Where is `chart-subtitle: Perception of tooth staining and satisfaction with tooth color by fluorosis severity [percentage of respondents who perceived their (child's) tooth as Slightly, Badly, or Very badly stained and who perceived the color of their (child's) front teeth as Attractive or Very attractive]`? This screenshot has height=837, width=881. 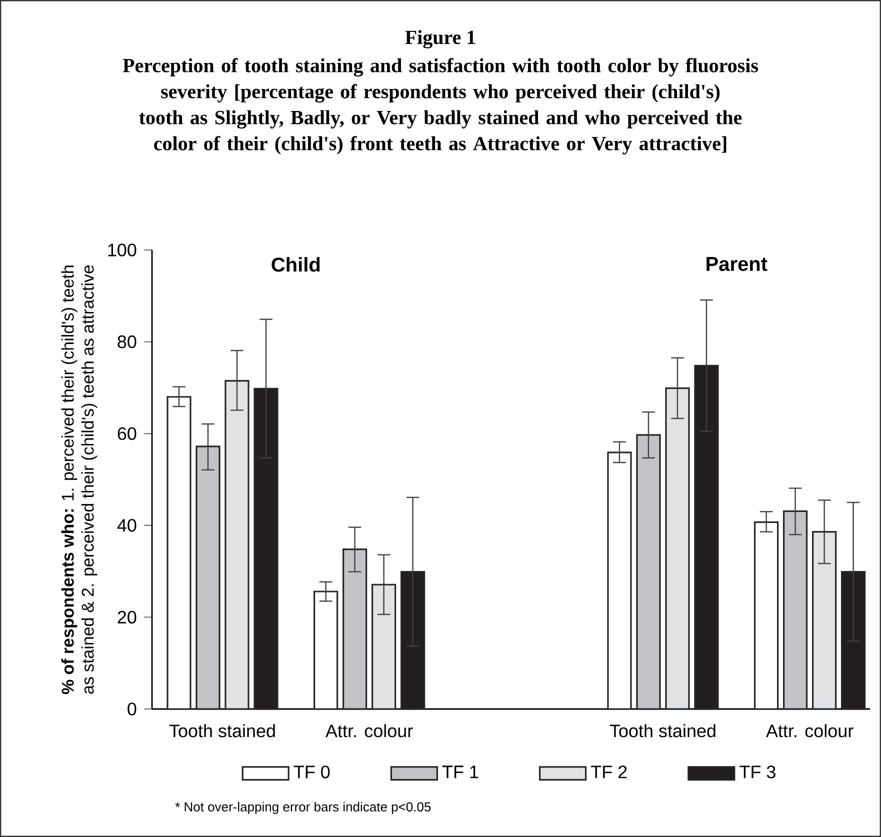 chart-subtitle: Perception of tooth staining and satisfaction with tooth color by fluorosis severity [percentage of respondents who perceived their (child's) tooth as Slightly, Badly, or Very badly stained and who perceived the color of their (child's) front teeth as Attractive or Very attractive] is located at coordinates (440, 106).